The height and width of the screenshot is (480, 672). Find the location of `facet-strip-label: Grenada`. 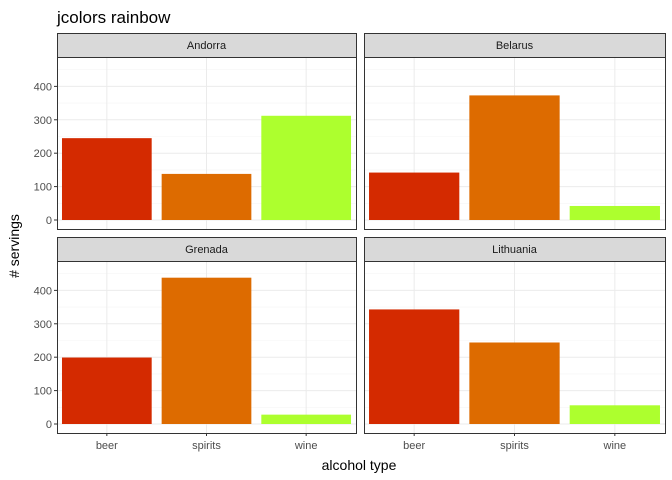

facet-strip-label: Grenada is located at coordinates (207, 250).